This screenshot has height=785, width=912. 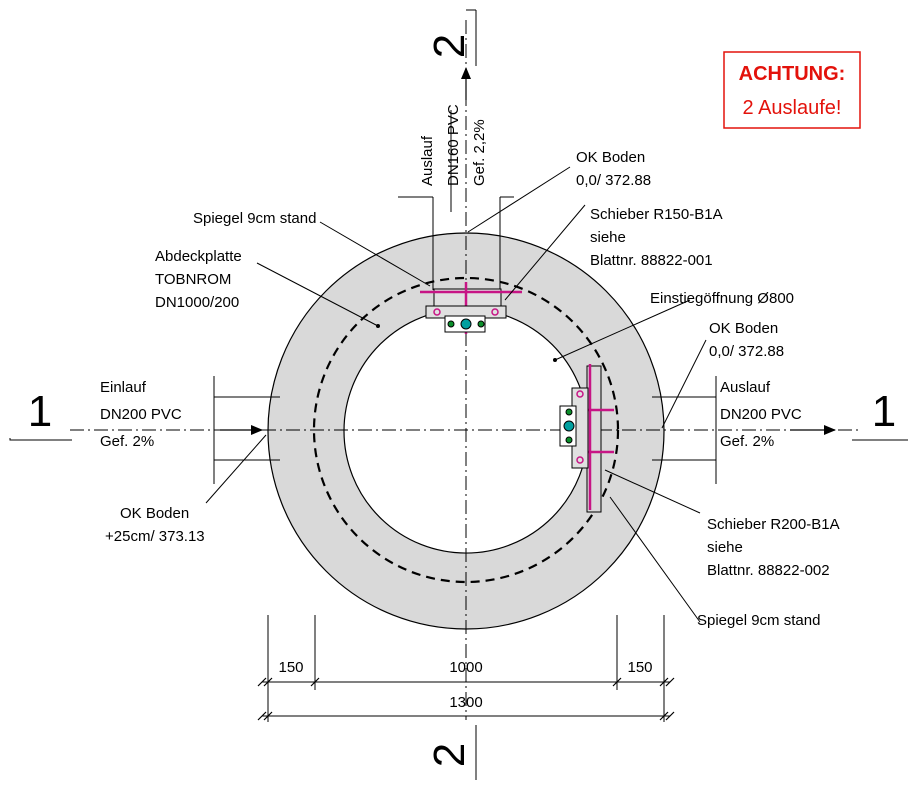 I want to click on warning-box, so click(x=792, y=90).